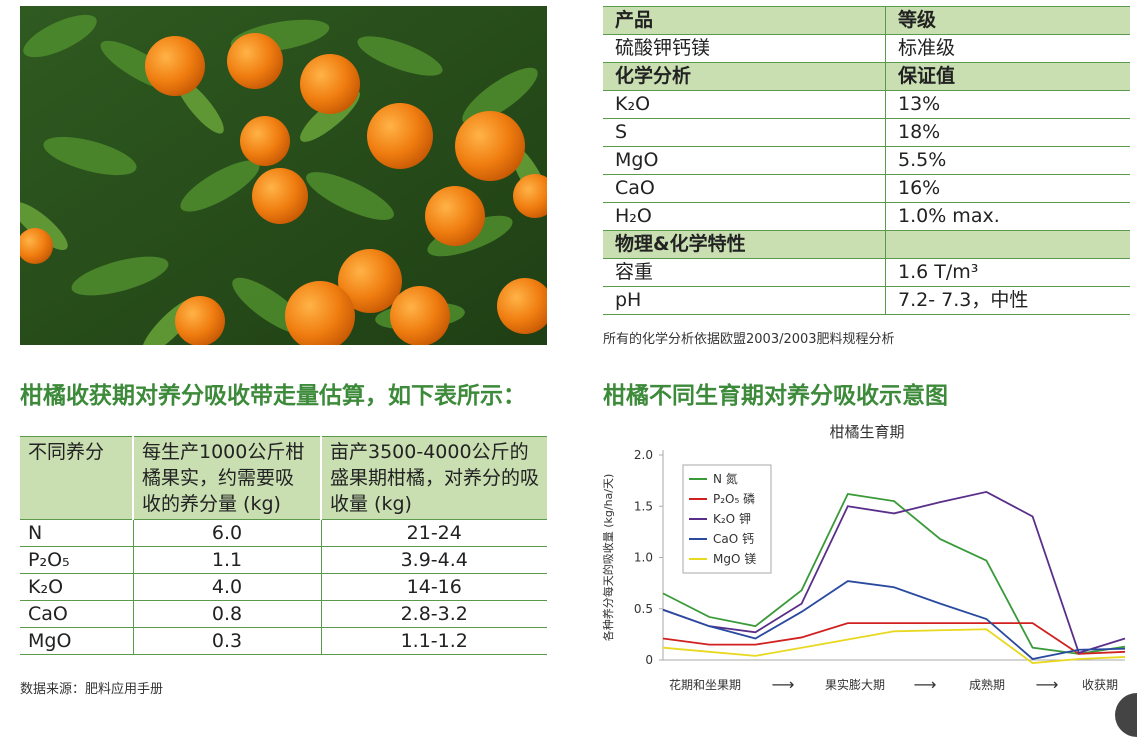  What do you see at coordinates (744, 188) in the screenshot?
I see `spec-label: CaO` at bounding box center [744, 188].